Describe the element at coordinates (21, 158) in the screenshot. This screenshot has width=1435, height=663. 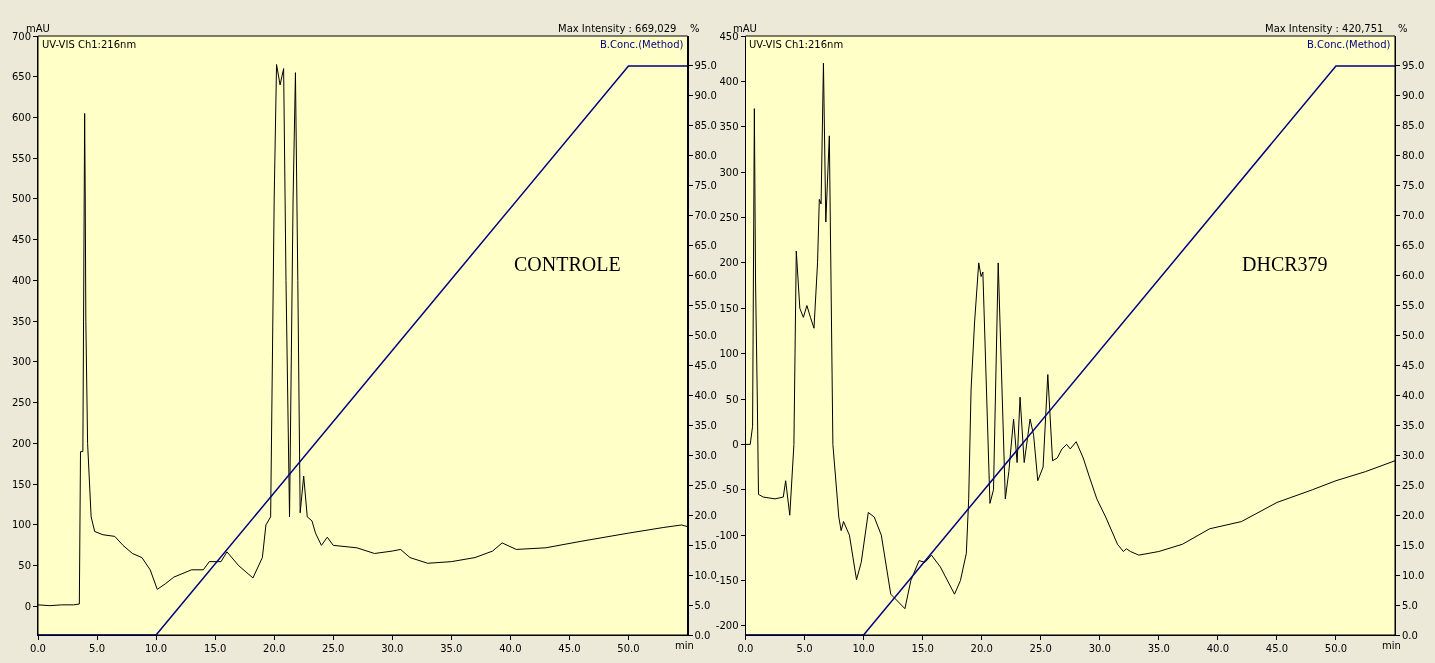
I see `y-tick-label: 550` at that location.